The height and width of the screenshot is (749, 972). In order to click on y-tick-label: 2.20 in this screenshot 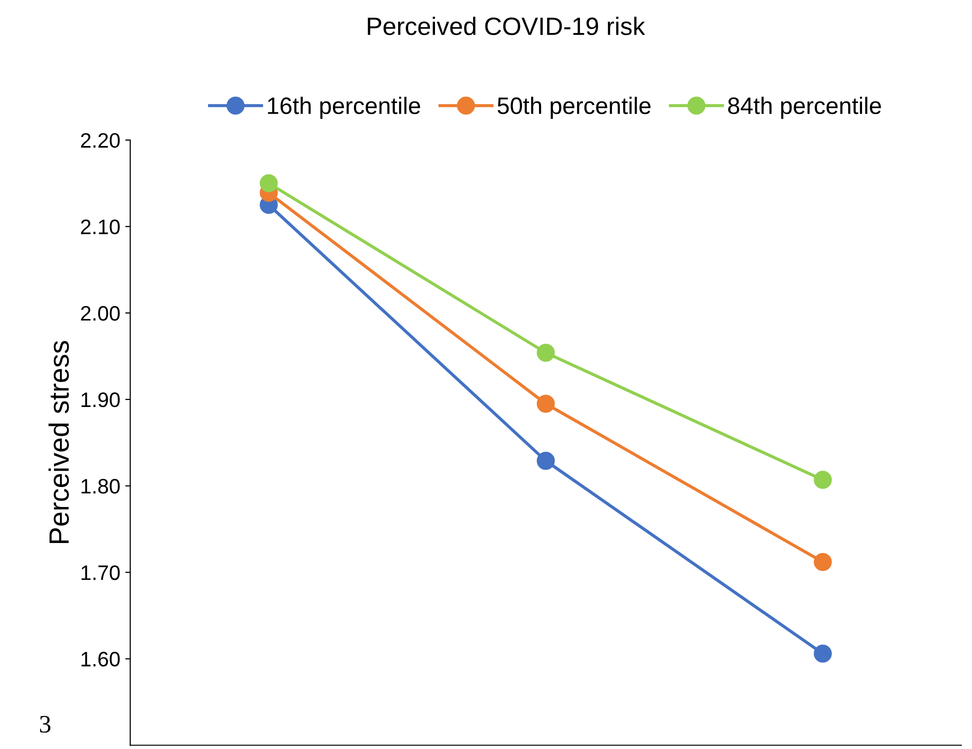, I will do `click(100, 140)`.